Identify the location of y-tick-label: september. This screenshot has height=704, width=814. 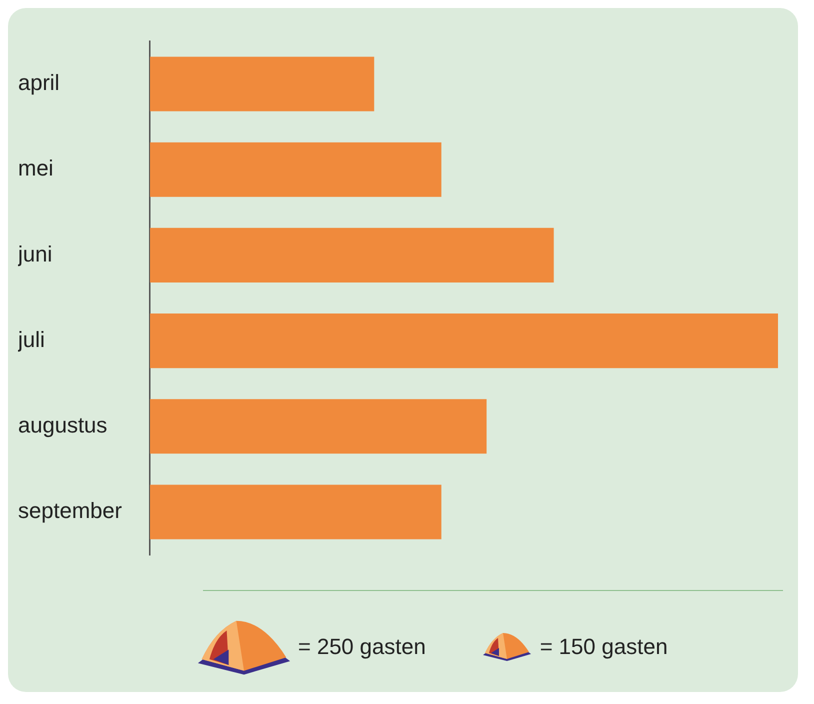
(70, 511).